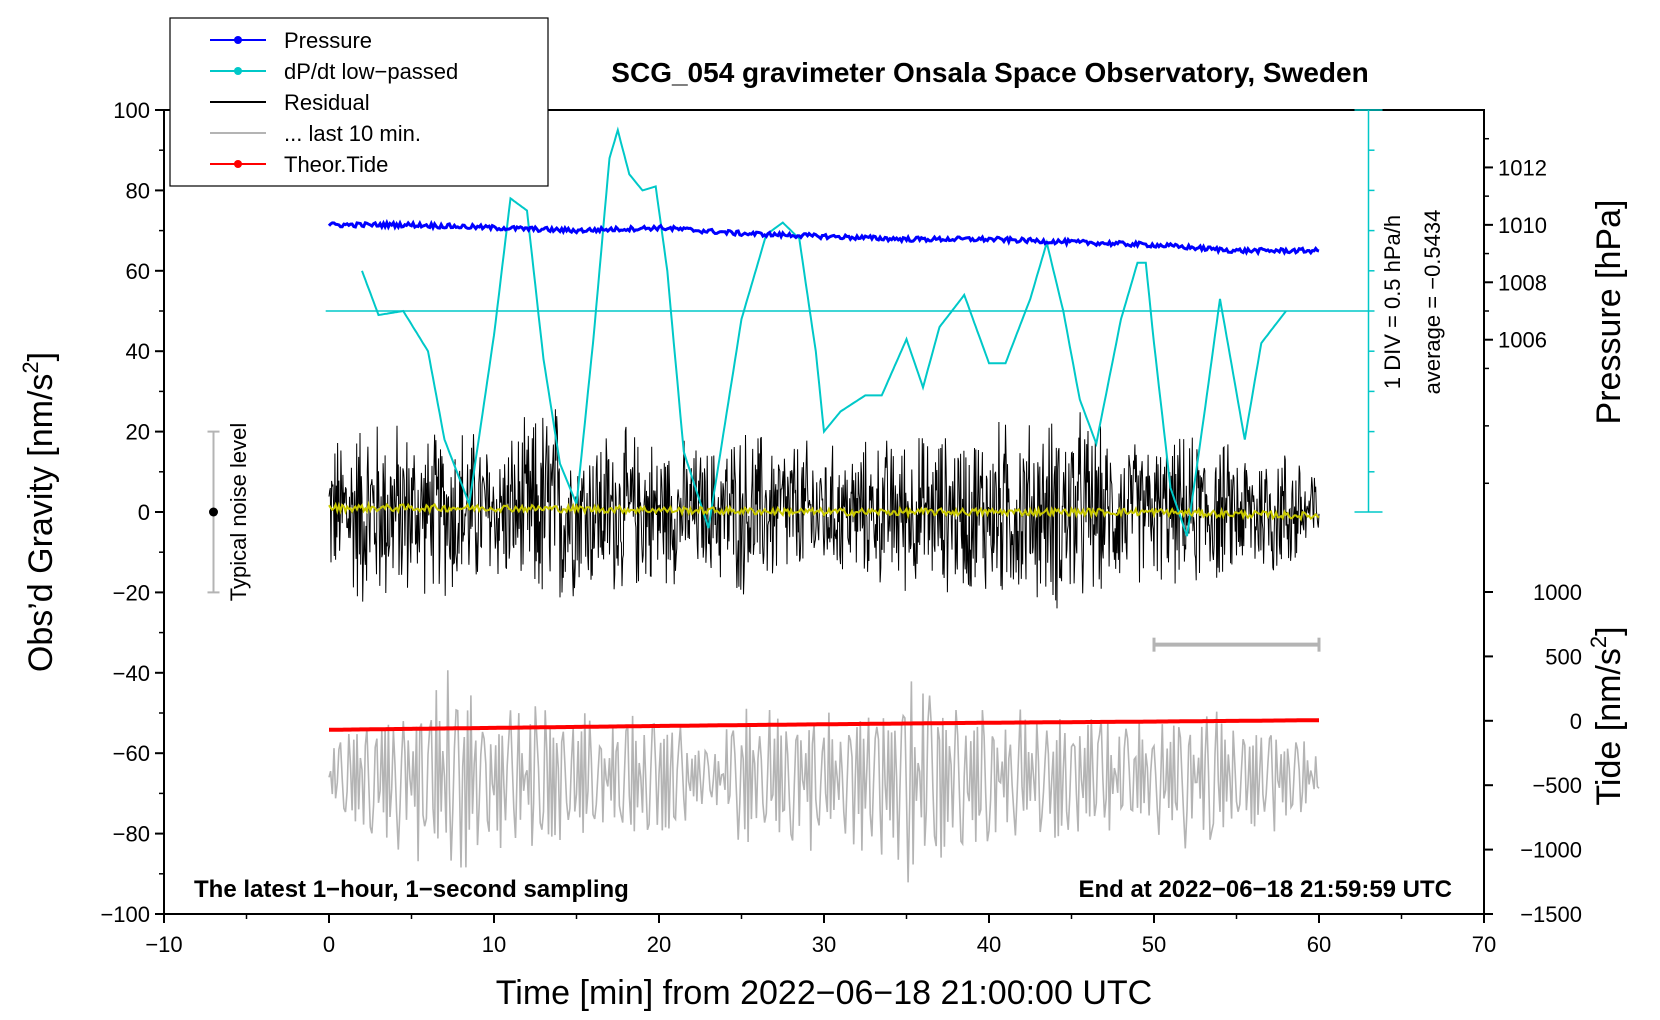  What do you see at coordinates (352, 133) in the screenshot?
I see `legend-label-3: ... last 10 min.` at bounding box center [352, 133].